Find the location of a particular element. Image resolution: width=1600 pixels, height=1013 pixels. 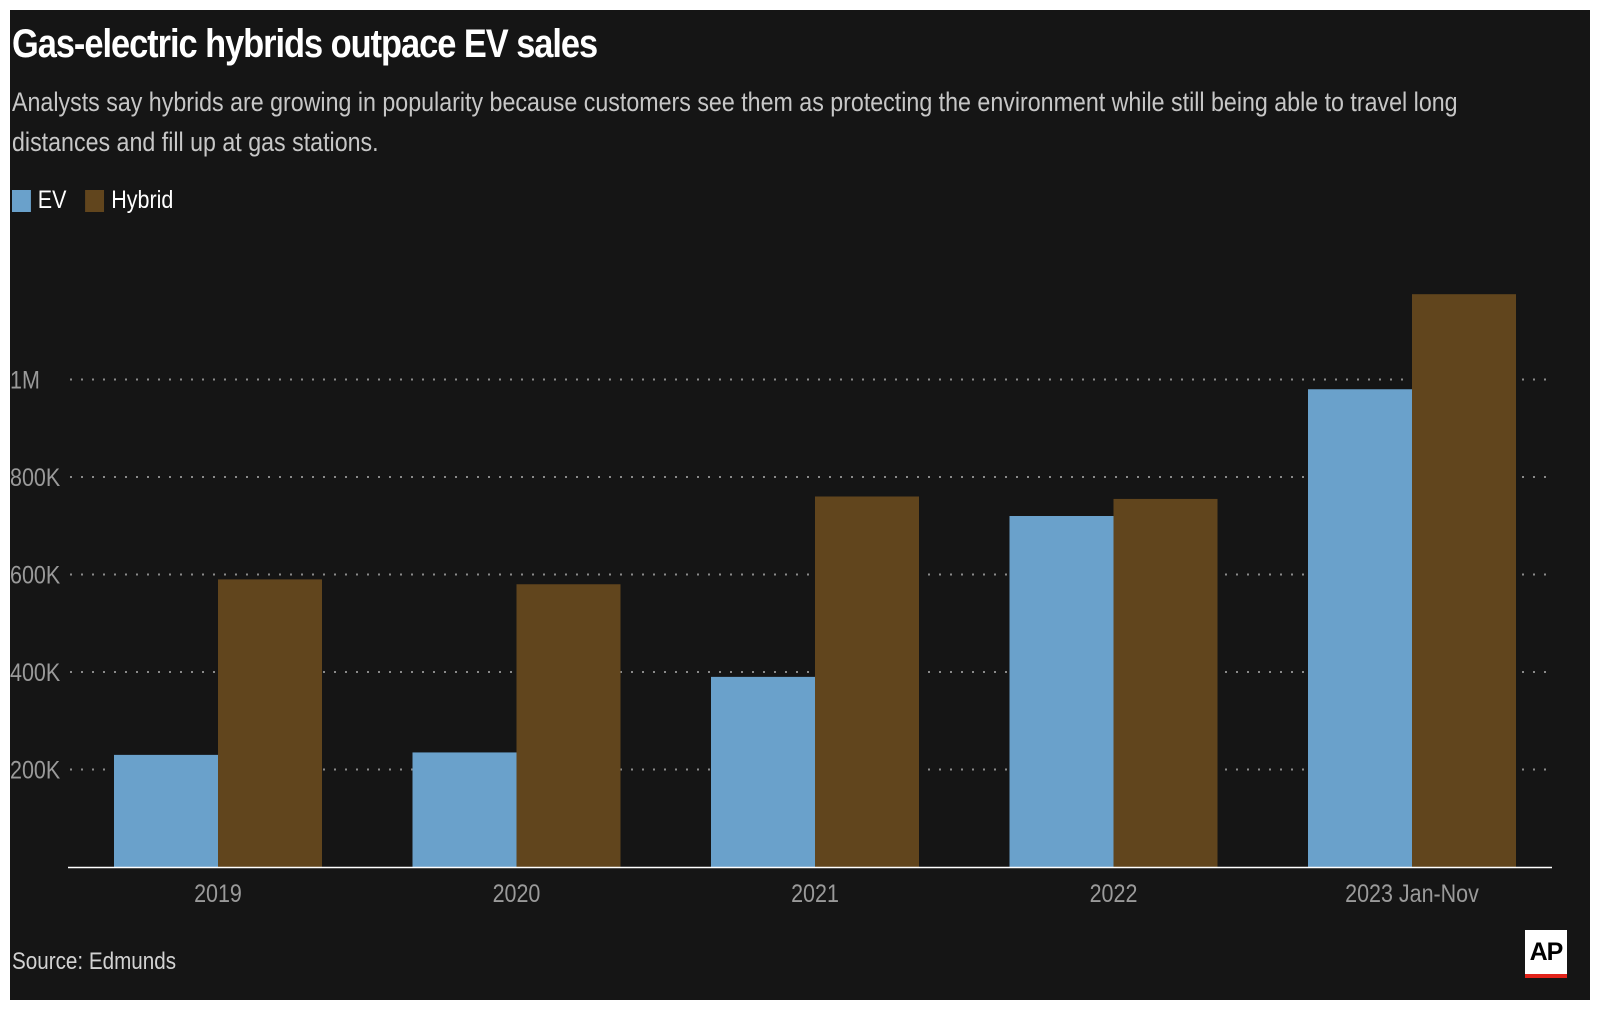

legend-label-hybrid: Hybrid is located at coordinates (142, 200).